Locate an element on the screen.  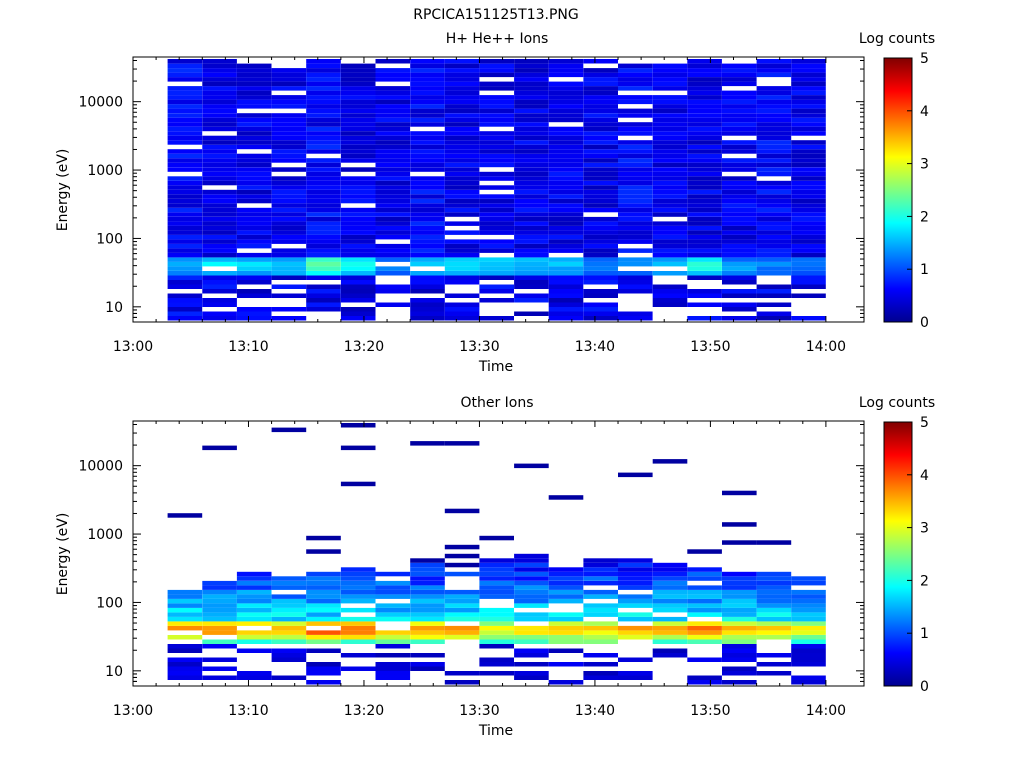
colorbar-tick-label: 3 is located at coordinates (924, 529).